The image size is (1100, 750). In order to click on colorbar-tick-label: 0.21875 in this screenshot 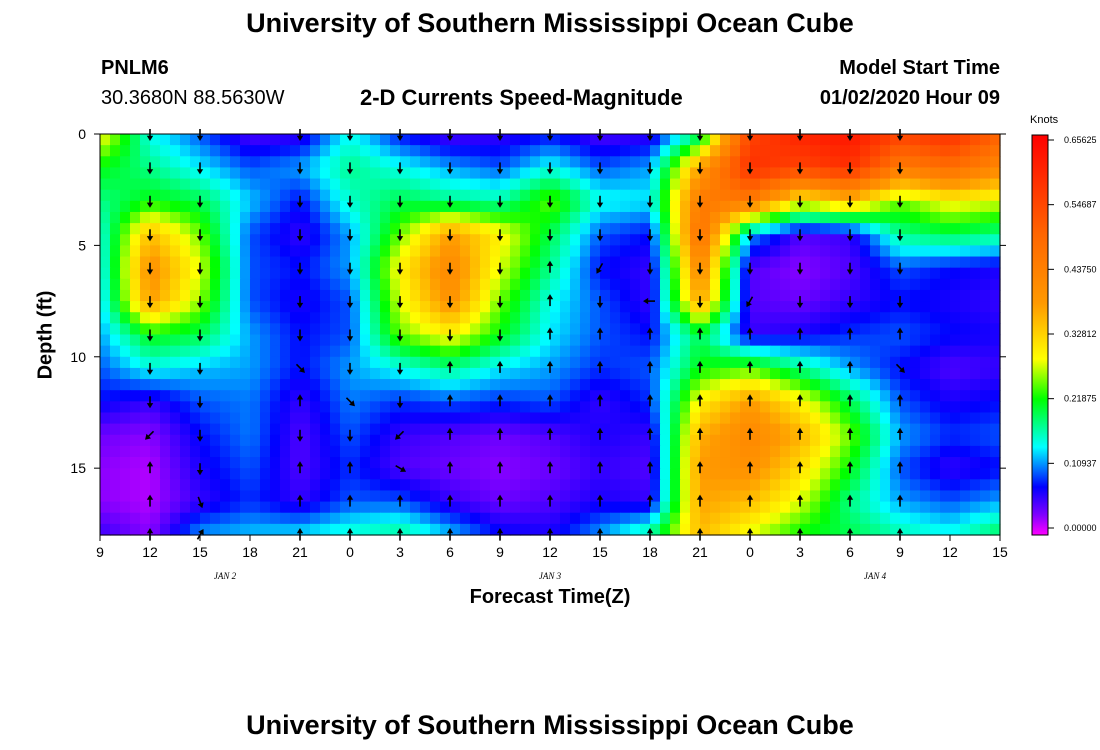, I will do `click(1080, 399)`.